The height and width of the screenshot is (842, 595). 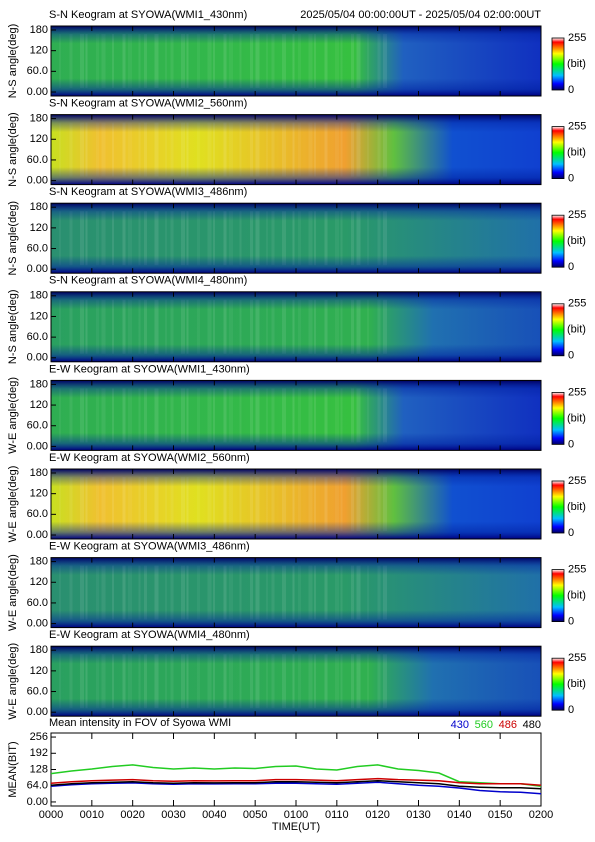 What do you see at coordinates (255, 815) in the screenshot?
I see `x-tick-label: 0050` at bounding box center [255, 815].